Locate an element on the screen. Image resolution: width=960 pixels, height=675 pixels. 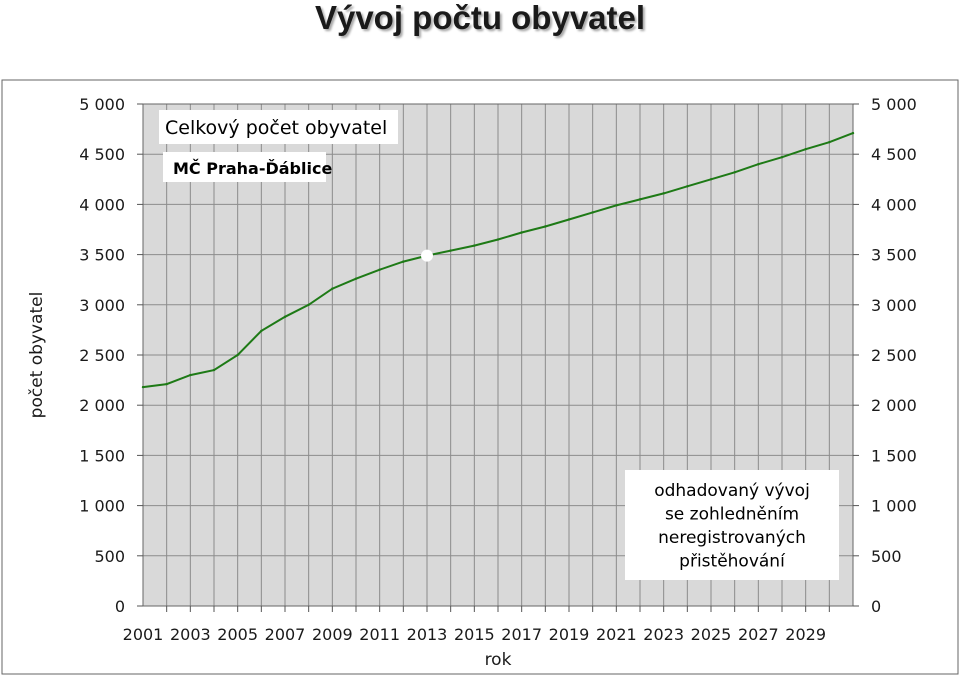
annotation-line: přistěhování is located at coordinates (732, 562).